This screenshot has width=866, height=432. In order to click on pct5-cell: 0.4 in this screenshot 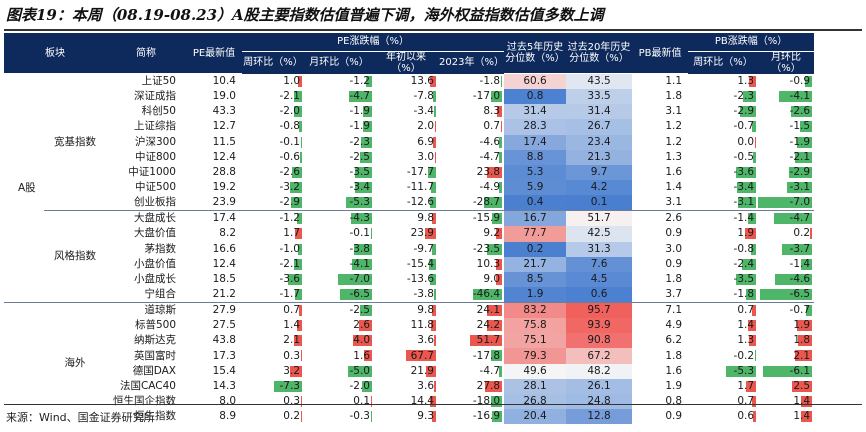, I will do `click(535, 203)`.